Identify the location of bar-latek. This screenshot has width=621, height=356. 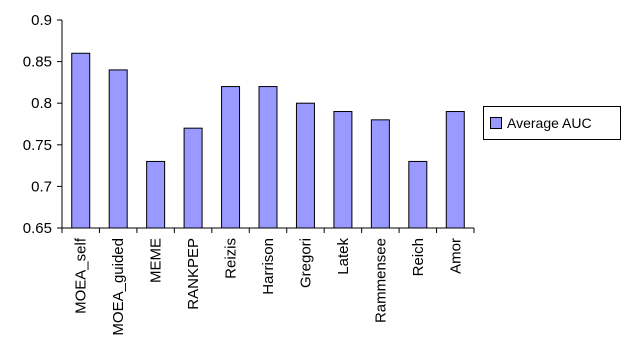
(343, 170).